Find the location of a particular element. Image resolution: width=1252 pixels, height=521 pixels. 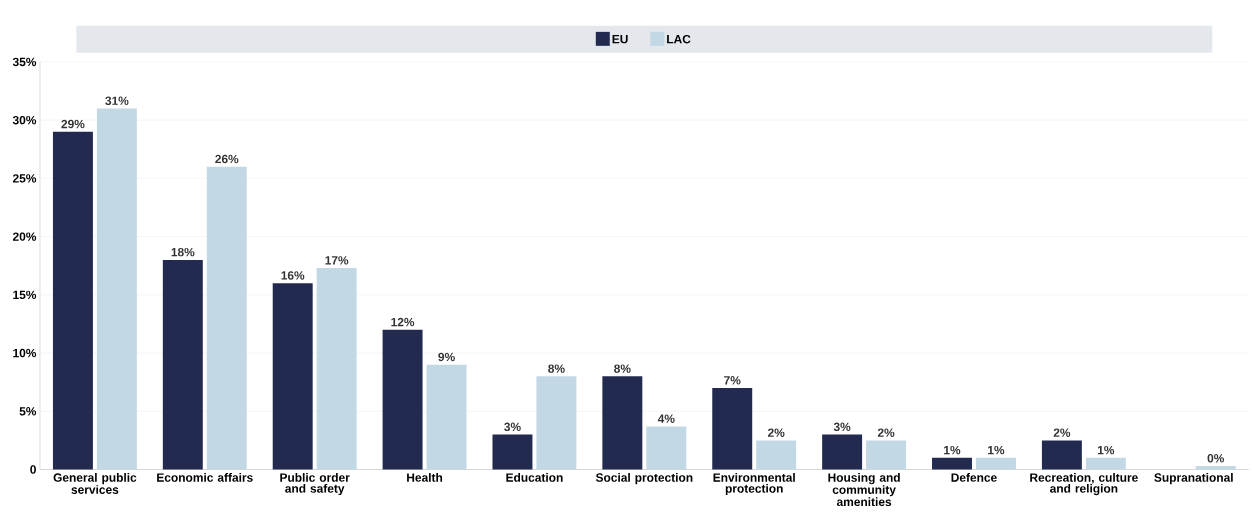

legend-label: LAC is located at coordinates (679, 39).